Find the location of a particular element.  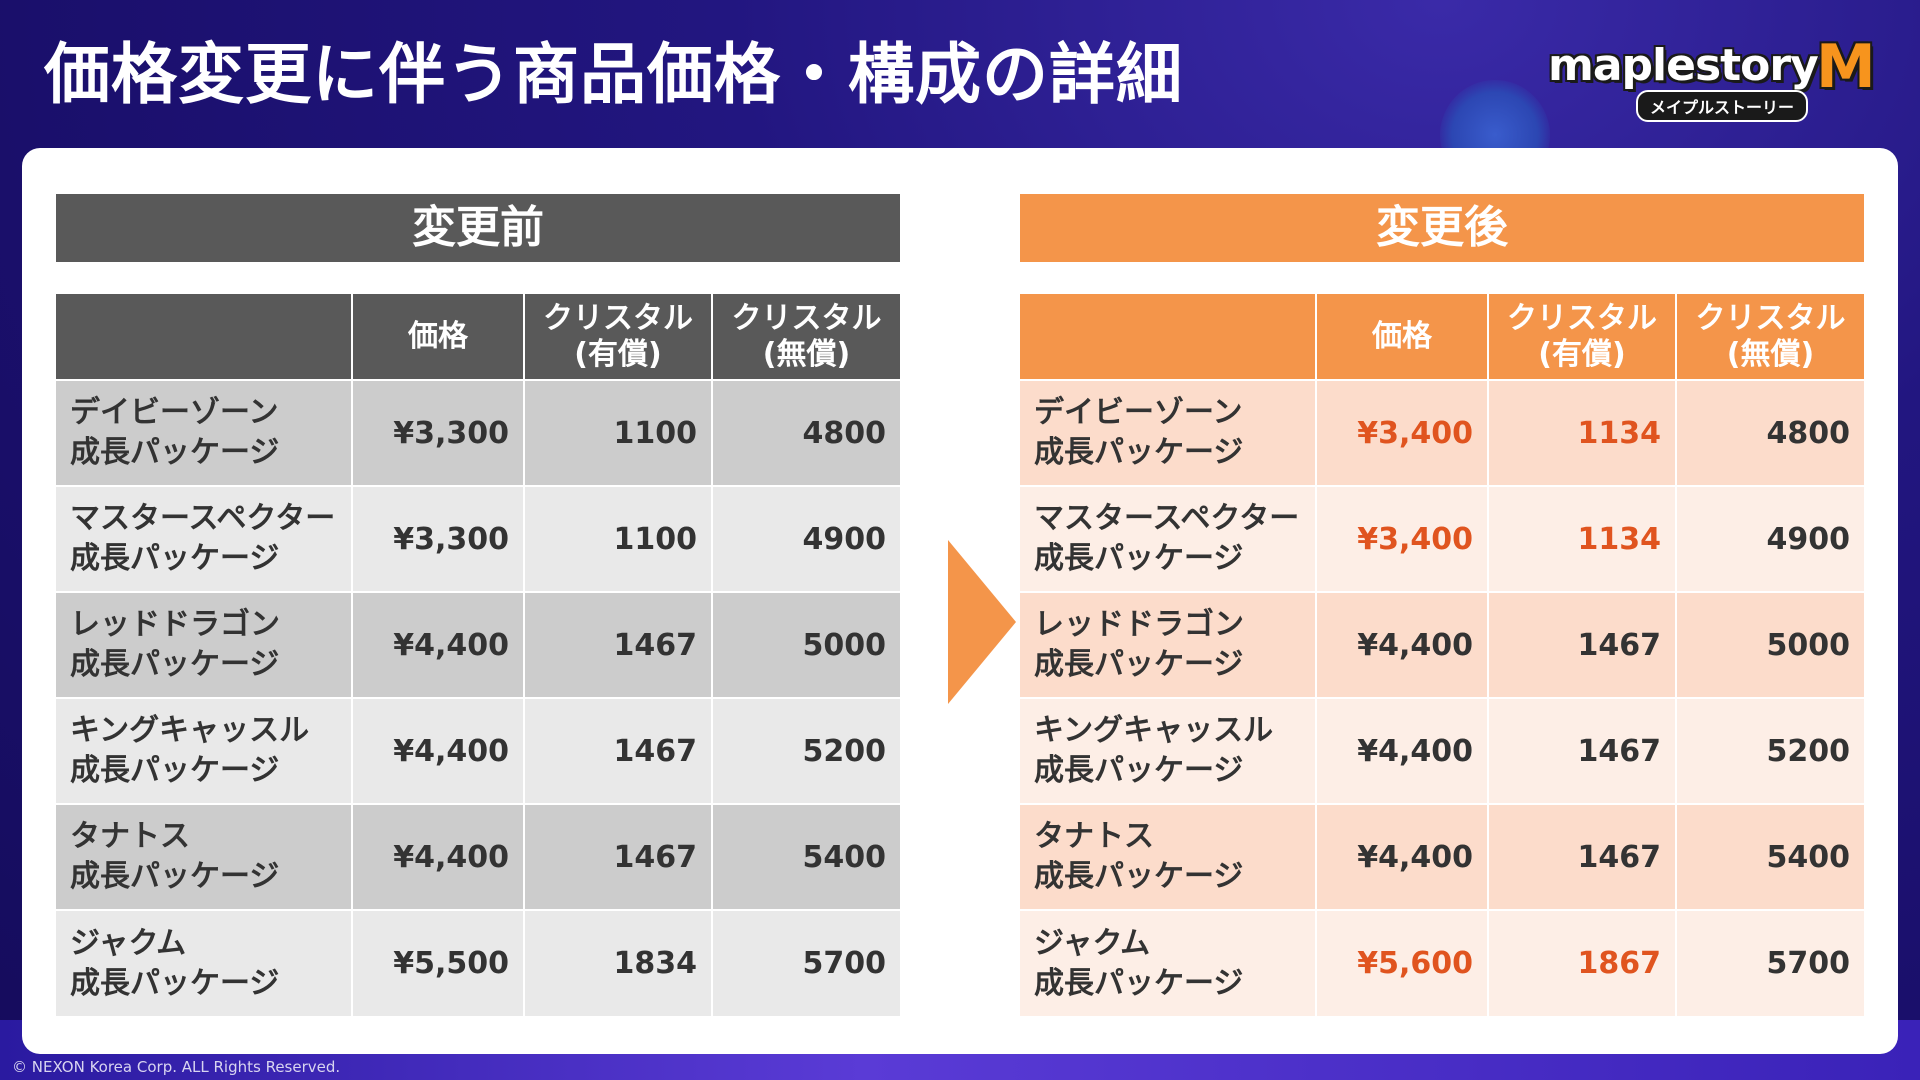

after-header: 変更後 is located at coordinates (1442, 228).